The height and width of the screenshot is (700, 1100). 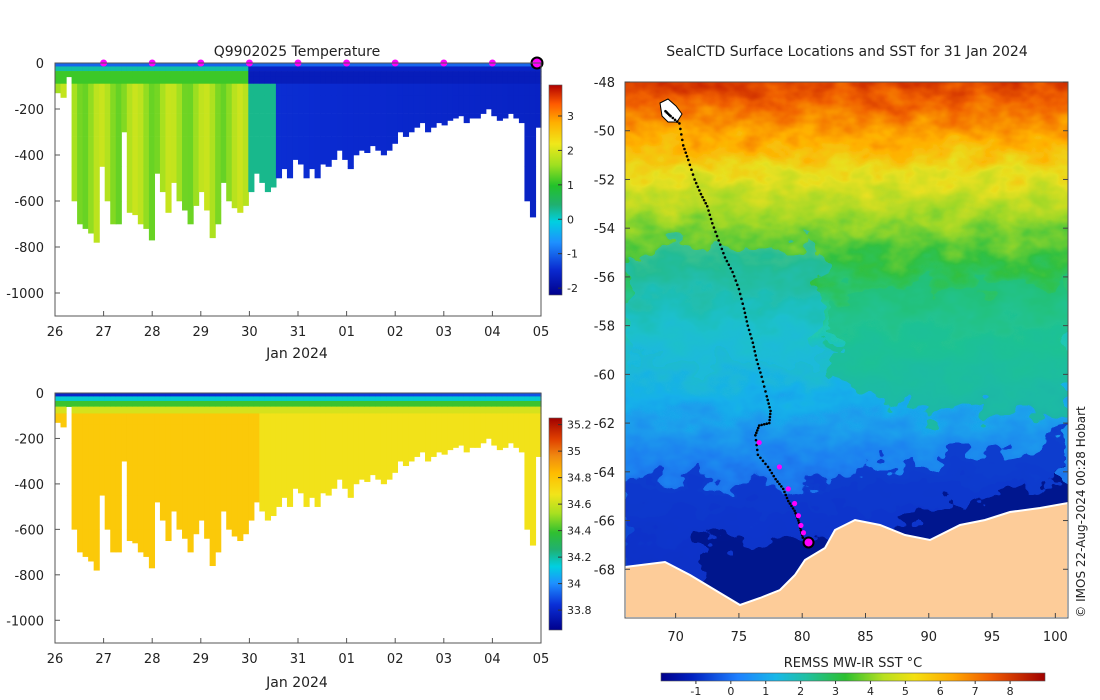 What do you see at coordinates (297, 52) in the screenshot?
I see `temperature-panel-title: Q9902025 Temperature` at bounding box center [297, 52].